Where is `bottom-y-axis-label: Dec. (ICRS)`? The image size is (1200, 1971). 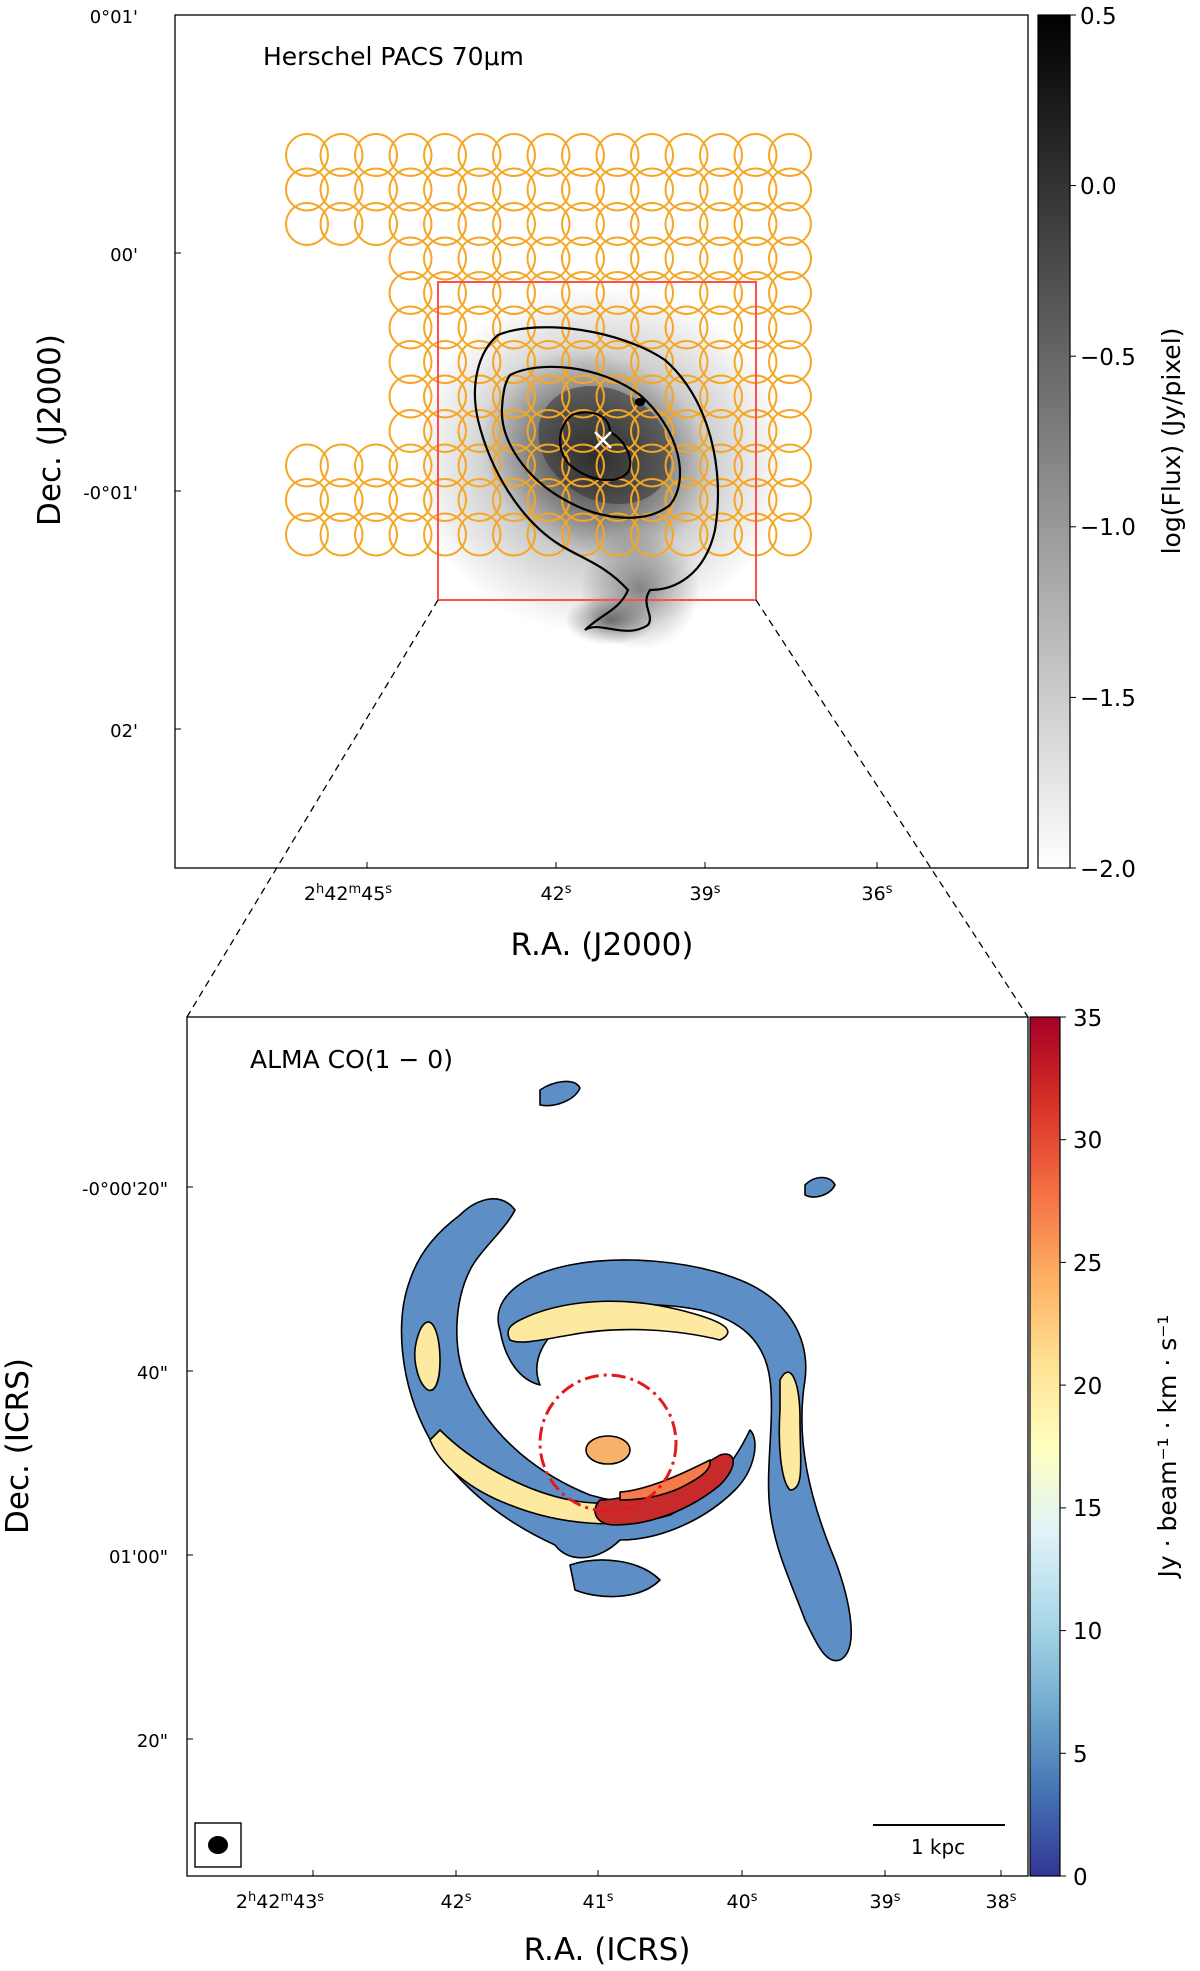
bottom-y-axis-label: Dec. (ICRS) is located at coordinates (18, 1446).